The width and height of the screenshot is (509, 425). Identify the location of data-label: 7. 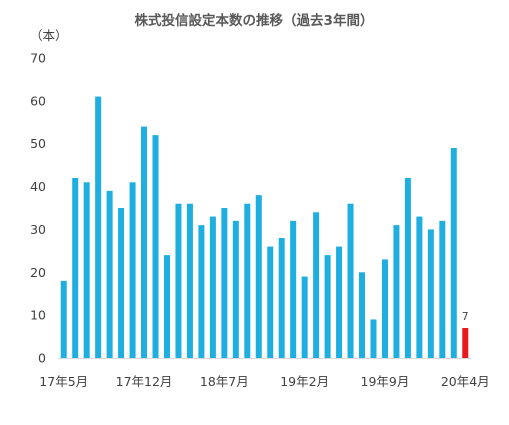
(465, 317).